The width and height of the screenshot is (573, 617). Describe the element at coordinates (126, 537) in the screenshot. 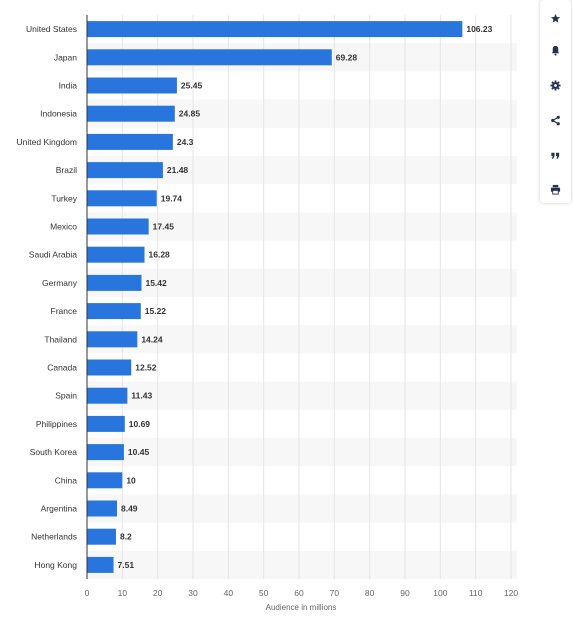

I see `value-label: 8.2` at that location.